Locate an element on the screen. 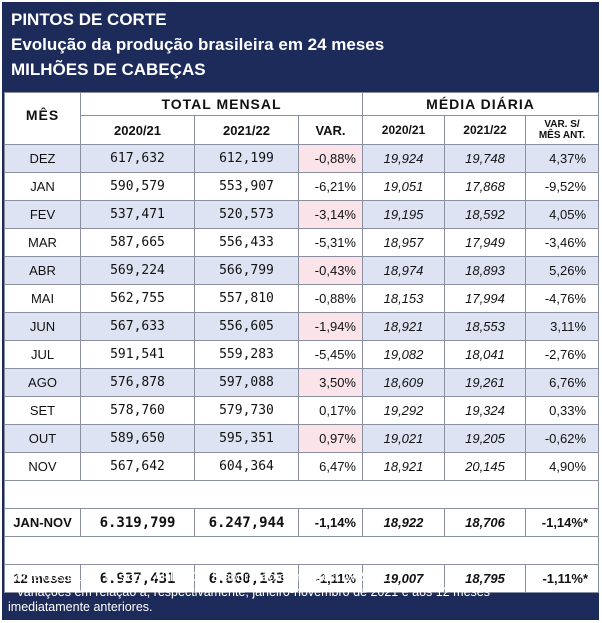  var-prev-header-line2: MÊS ANT. is located at coordinates (562, 135).